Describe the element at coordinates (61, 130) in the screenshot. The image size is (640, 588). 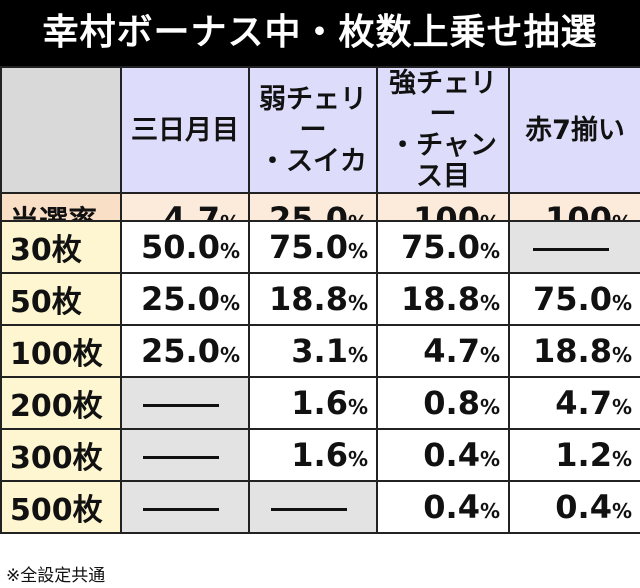
I see `corner-cell` at that location.